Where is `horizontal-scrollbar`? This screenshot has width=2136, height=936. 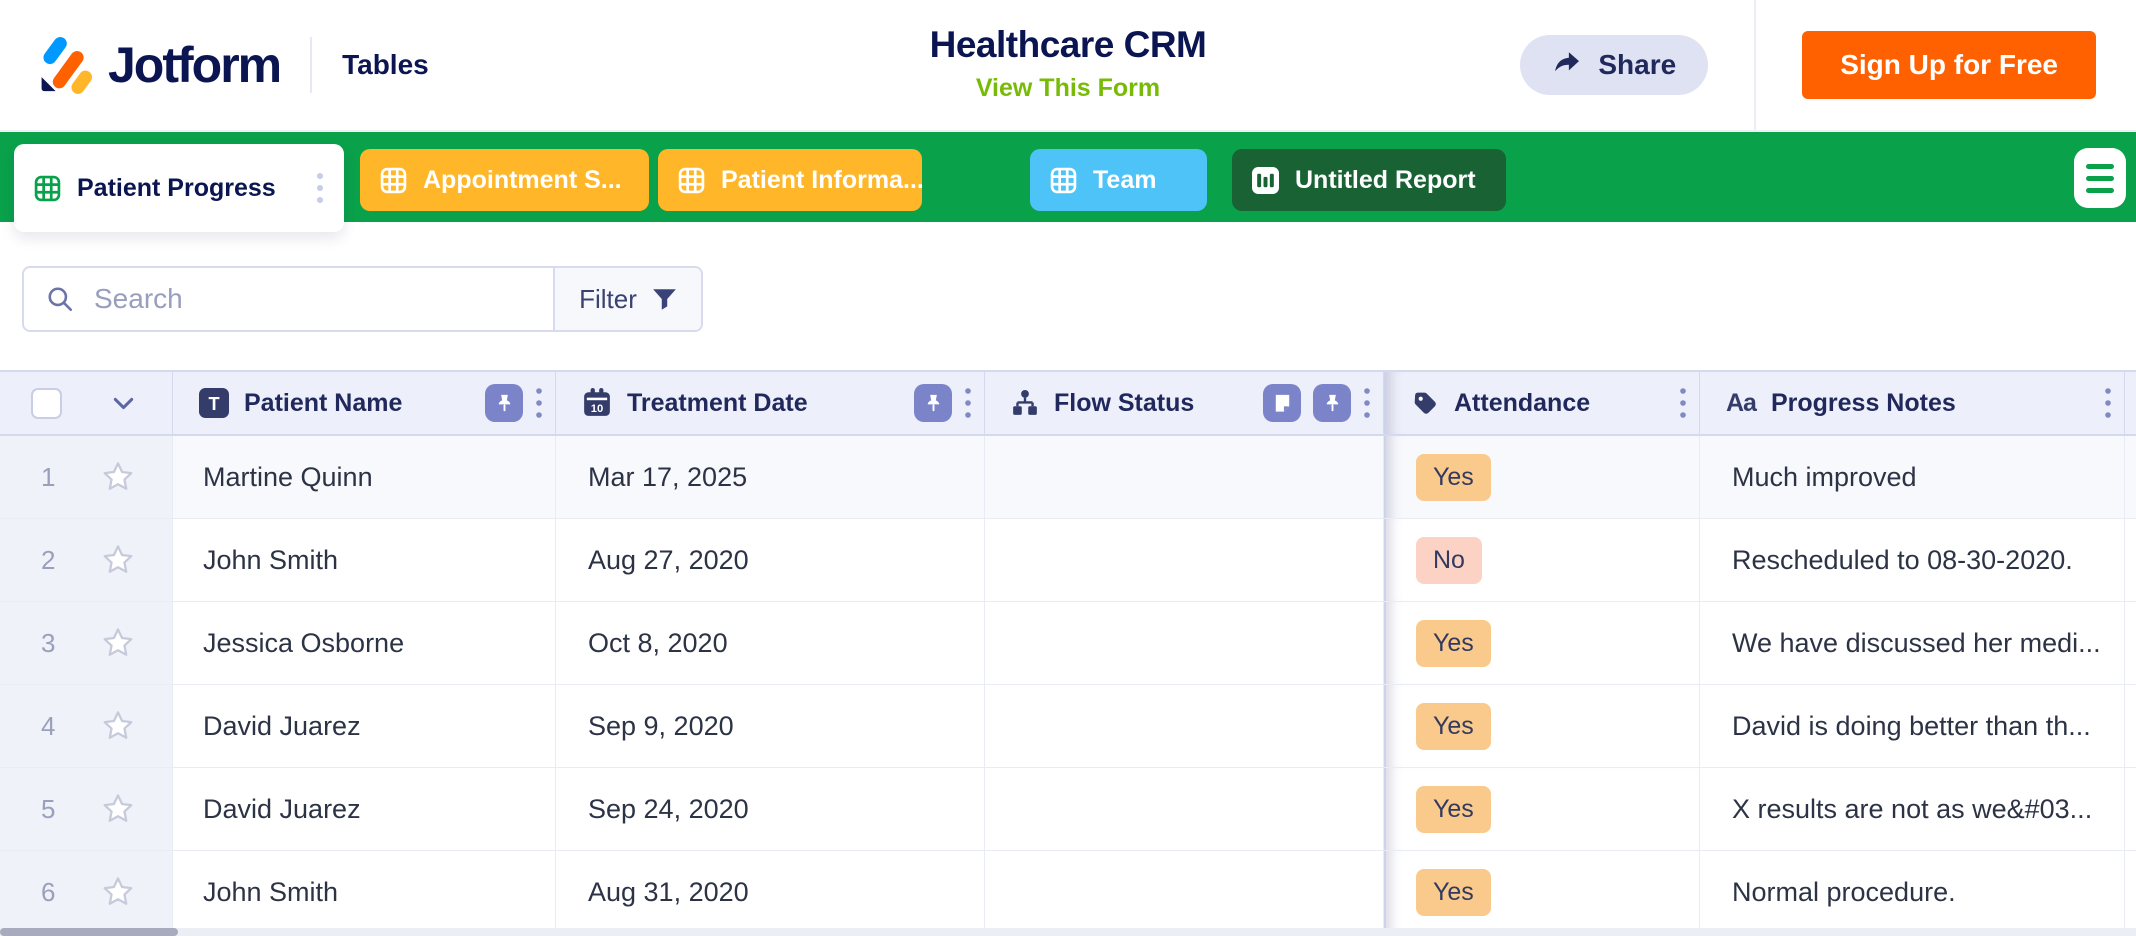
horizontal-scrollbar is located at coordinates (1068, 932).